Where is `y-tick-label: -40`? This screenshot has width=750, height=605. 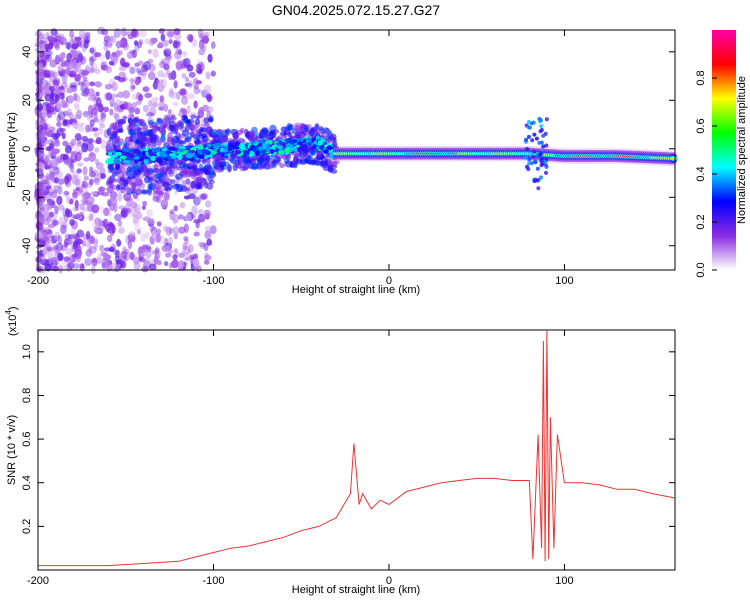
y-tick-label: -40 is located at coordinates (27, 246).